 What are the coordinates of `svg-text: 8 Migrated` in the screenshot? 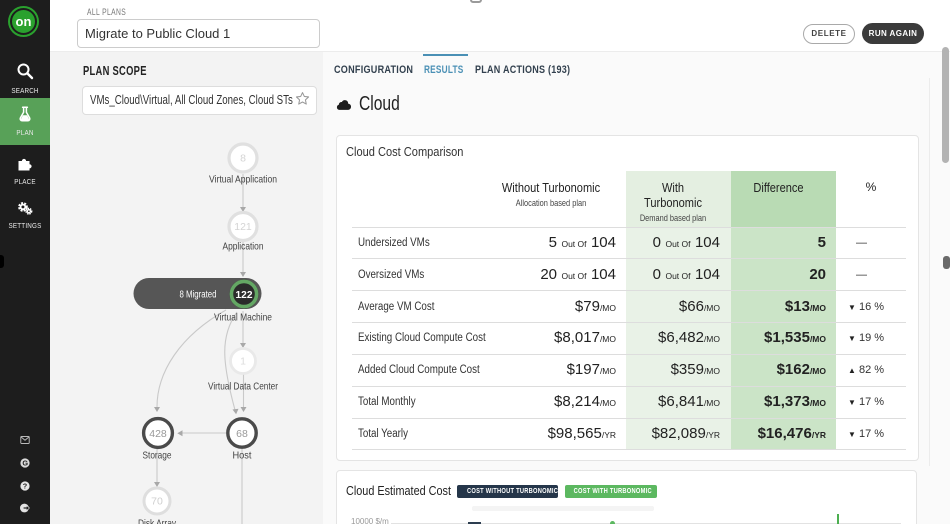 It's located at (198, 295).